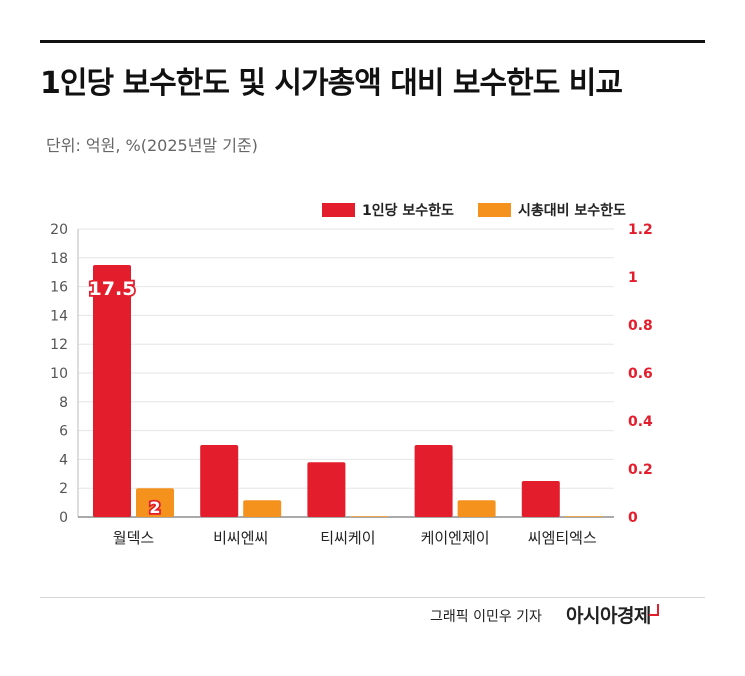 Image resolution: width=745 pixels, height=676 pixels. Describe the element at coordinates (608, 616) in the screenshot. I see `brand-logo: 아시아경제` at that location.